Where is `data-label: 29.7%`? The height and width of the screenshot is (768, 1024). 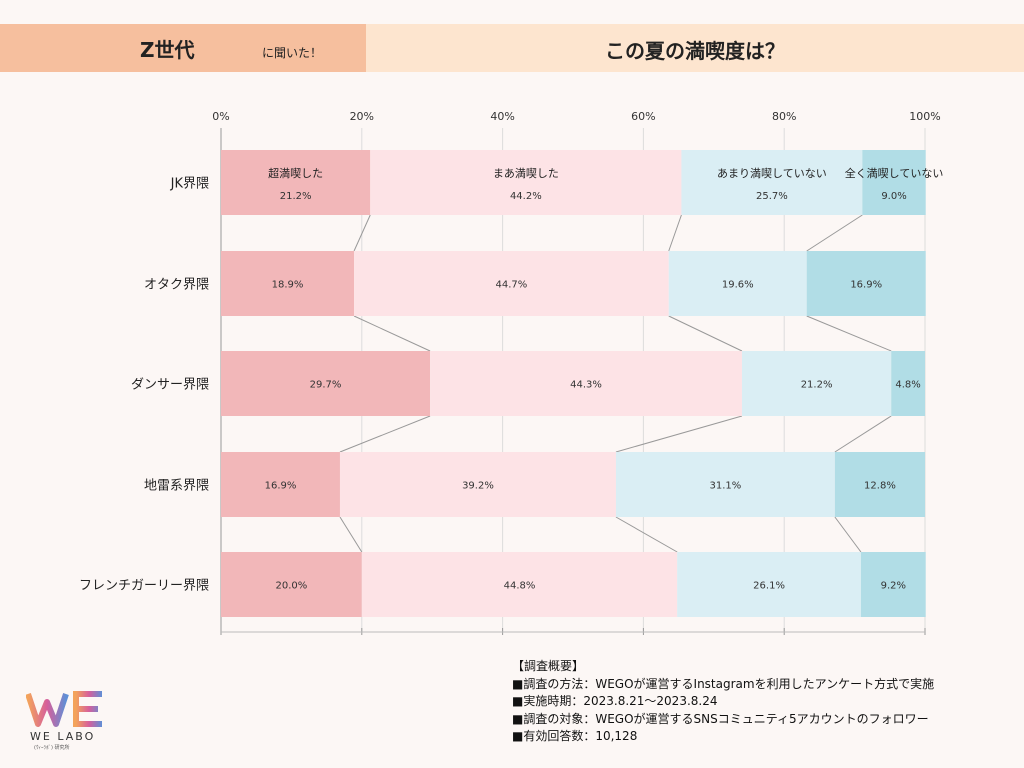
data-label: 29.7% is located at coordinates (326, 385).